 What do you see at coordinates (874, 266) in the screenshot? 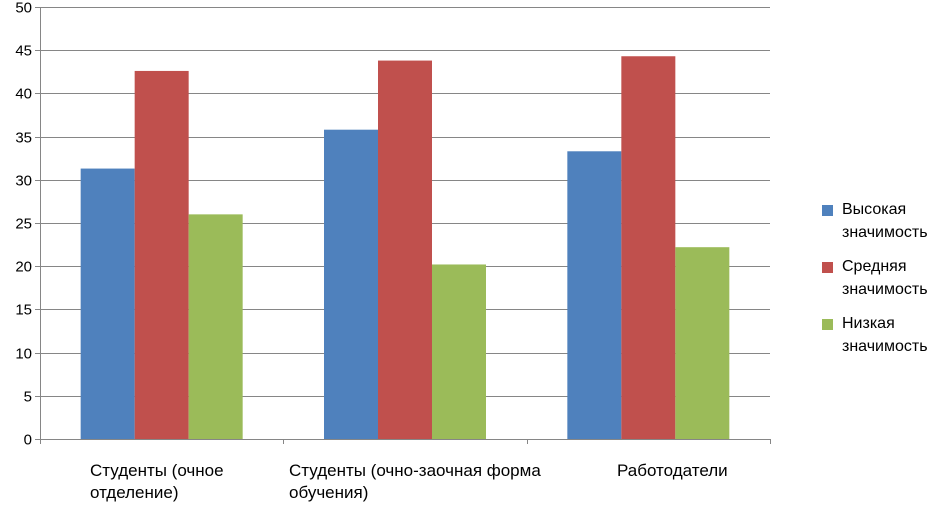
I see `legend-label: Средняя` at bounding box center [874, 266].